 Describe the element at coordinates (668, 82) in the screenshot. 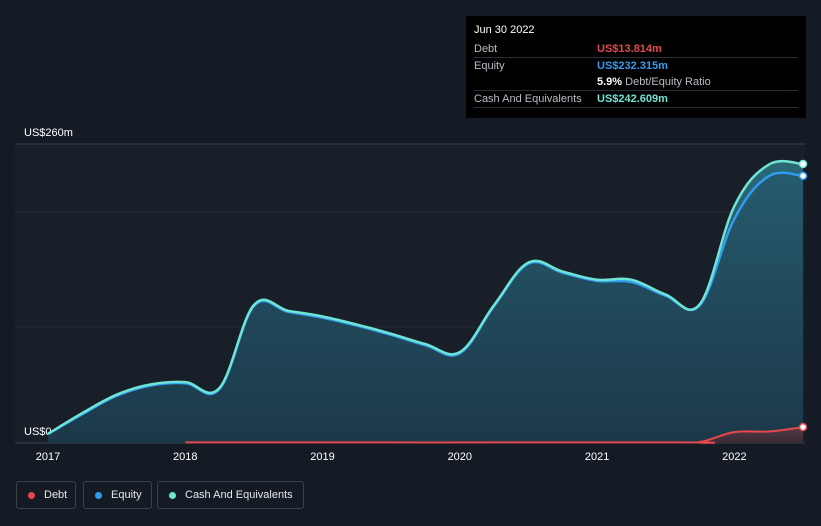

I see `tooltip-ratio-label: Debt/Equity Ratio` at that location.